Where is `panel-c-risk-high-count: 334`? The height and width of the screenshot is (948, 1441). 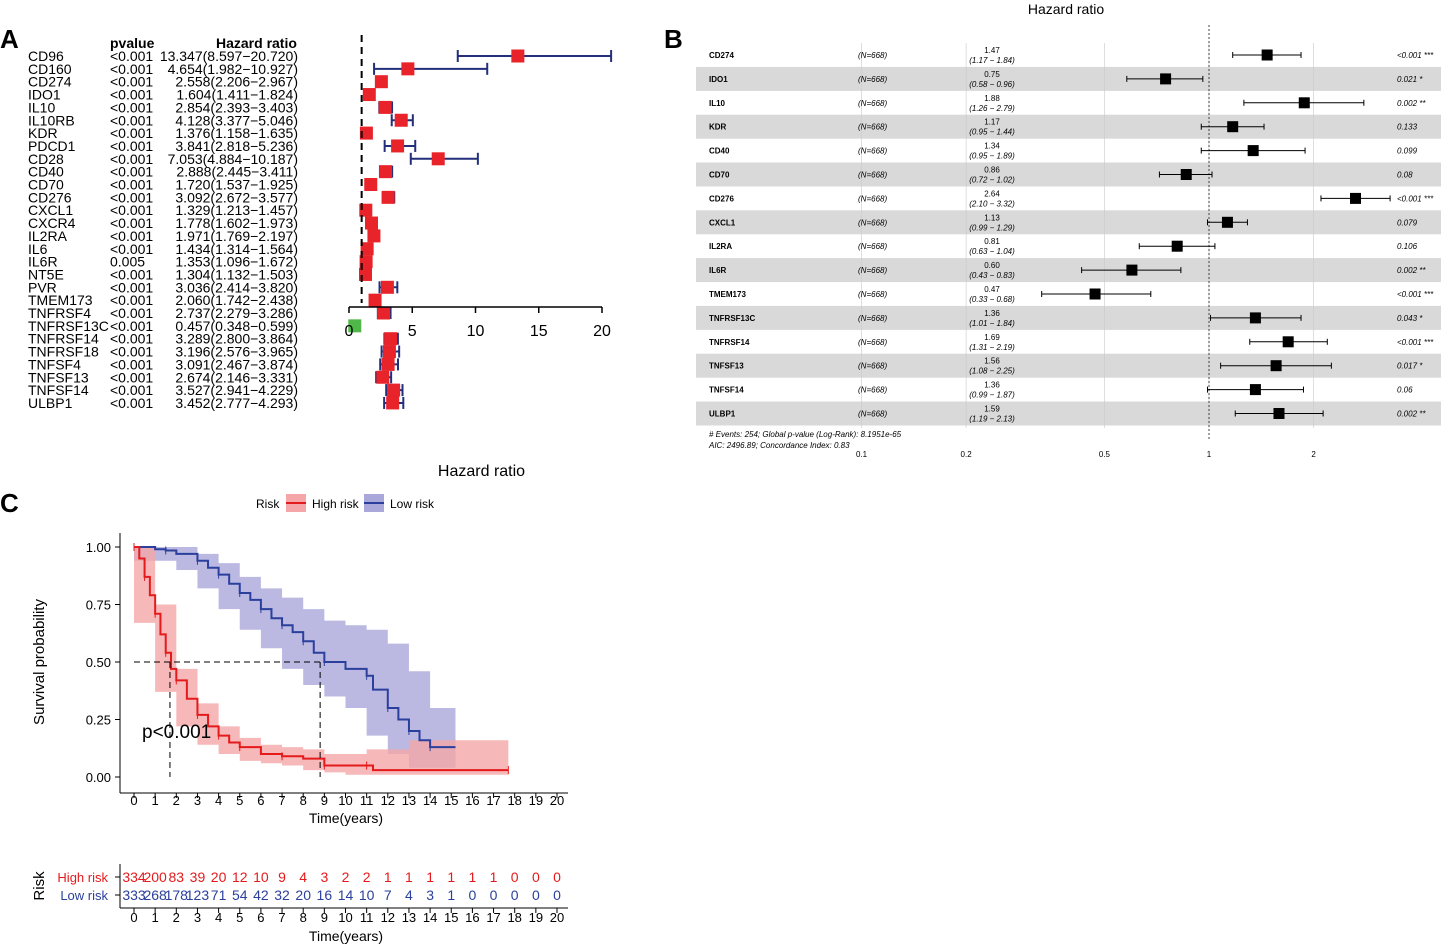
panel-c-risk-high-count: 334 is located at coordinates (134, 877).